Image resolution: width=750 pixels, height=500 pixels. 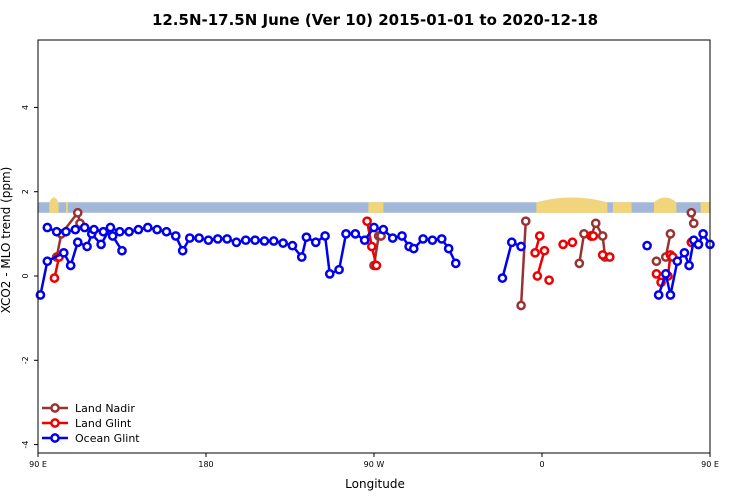 What do you see at coordinates (6, 240) in the screenshot?
I see `y-axis-label: XCO2 - MLO trend (ppm)` at bounding box center [6, 240].